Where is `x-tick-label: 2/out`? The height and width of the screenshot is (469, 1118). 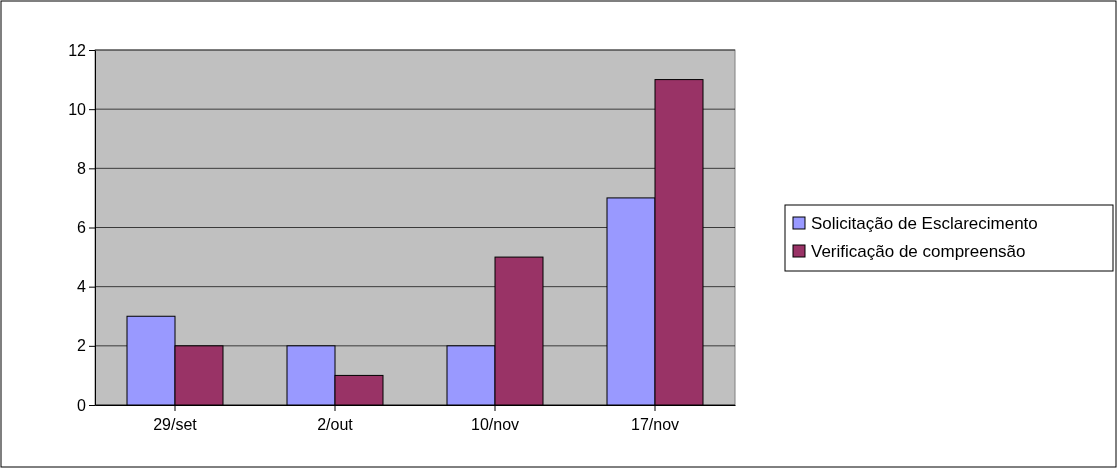
x-tick-label: 2/out is located at coordinates (335, 424).